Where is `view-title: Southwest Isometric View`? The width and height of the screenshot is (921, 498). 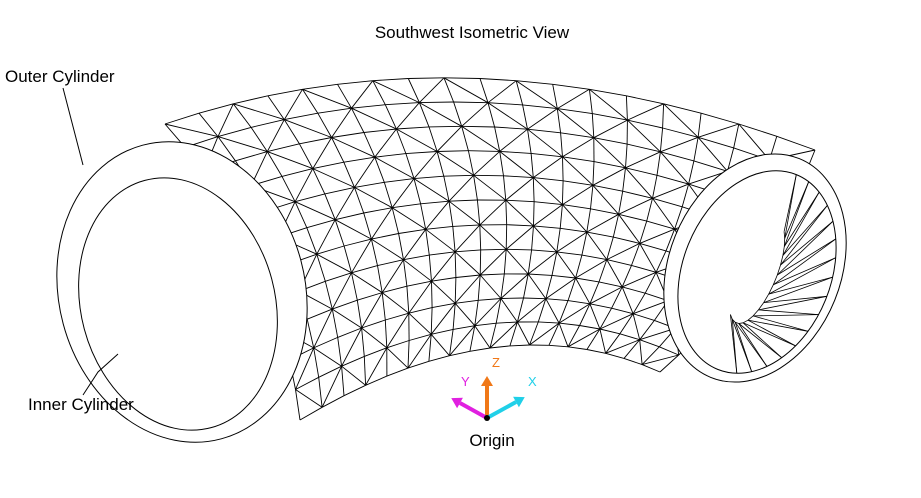
view-title: Southwest Isometric View is located at coordinates (472, 32).